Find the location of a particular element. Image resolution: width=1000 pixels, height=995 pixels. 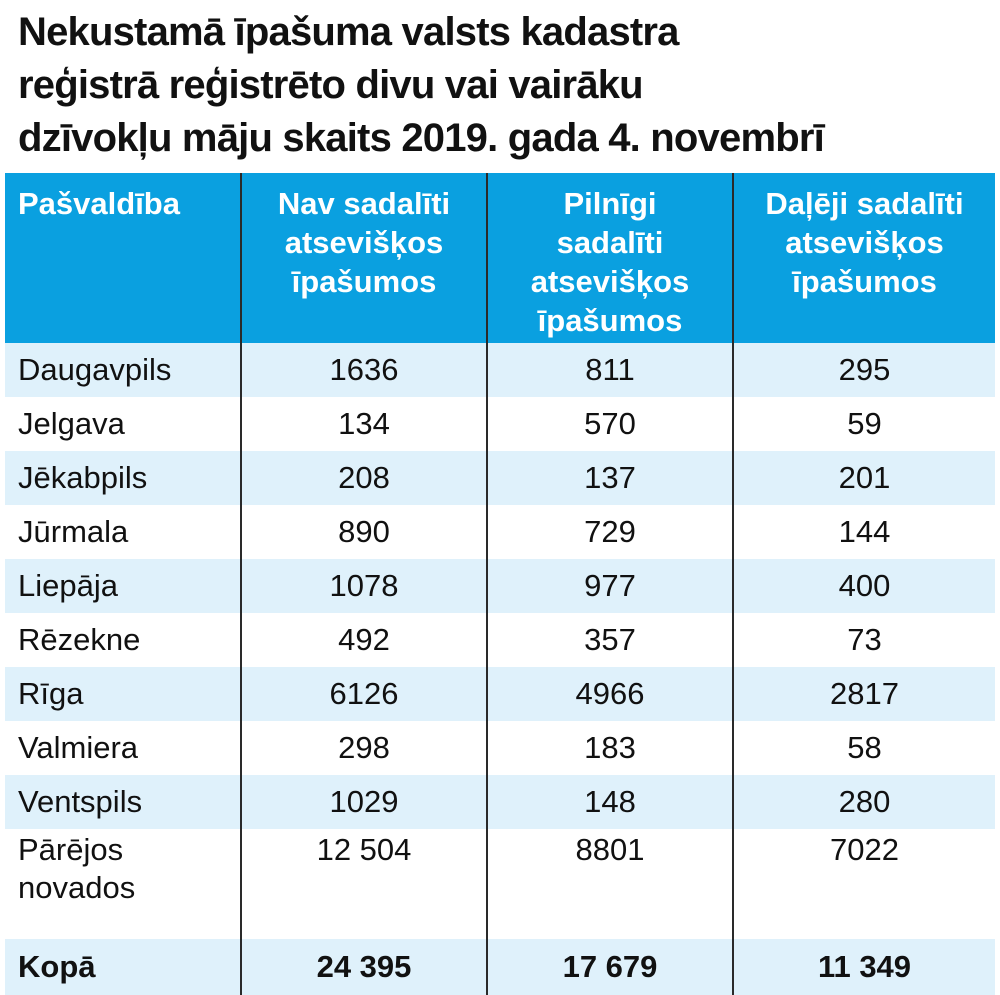

column-header-0: Pašvaldība is located at coordinates (123, 258).